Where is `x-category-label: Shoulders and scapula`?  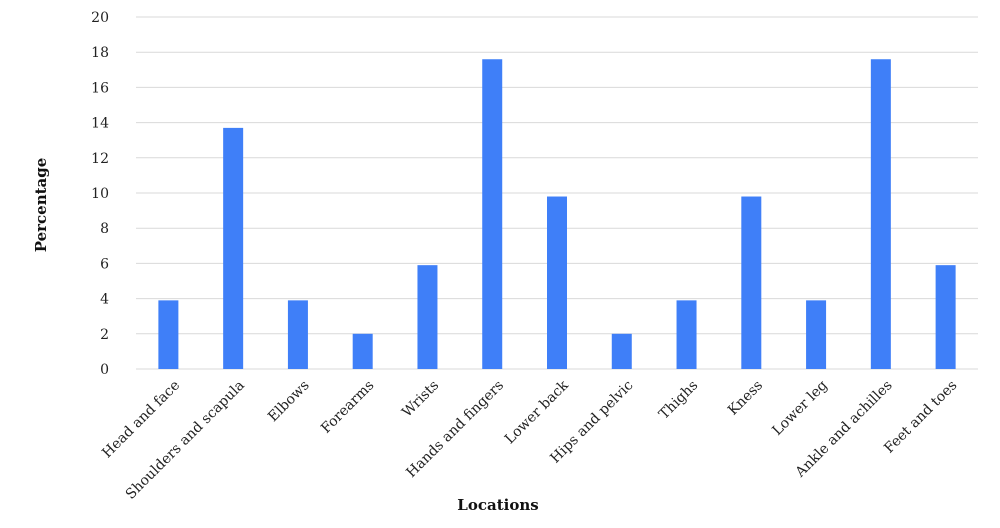 x-category-label: Shoulders and scapula is located at coordinates (185, 439).